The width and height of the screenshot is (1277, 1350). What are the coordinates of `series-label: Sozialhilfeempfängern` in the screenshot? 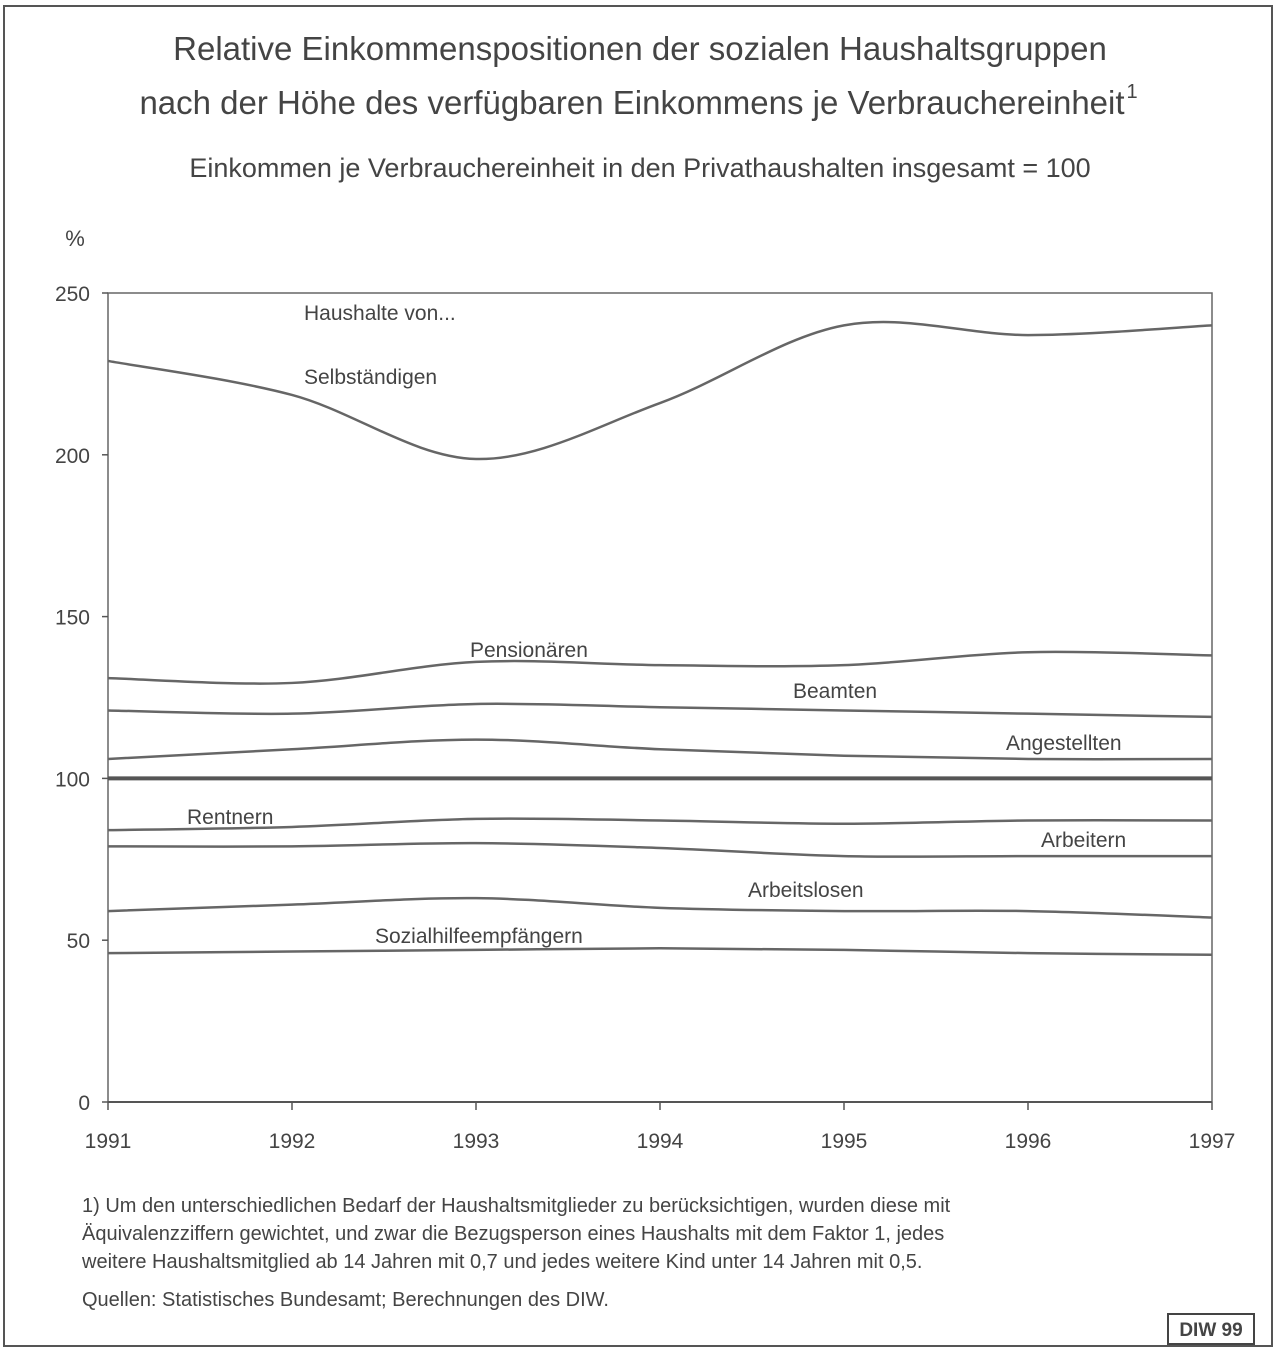 It's located at (479, 936).